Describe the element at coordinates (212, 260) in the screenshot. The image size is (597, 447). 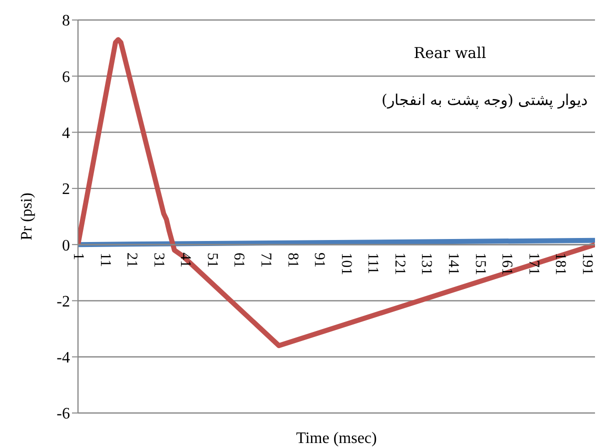
I see `x-tick-label: 51` at that location.